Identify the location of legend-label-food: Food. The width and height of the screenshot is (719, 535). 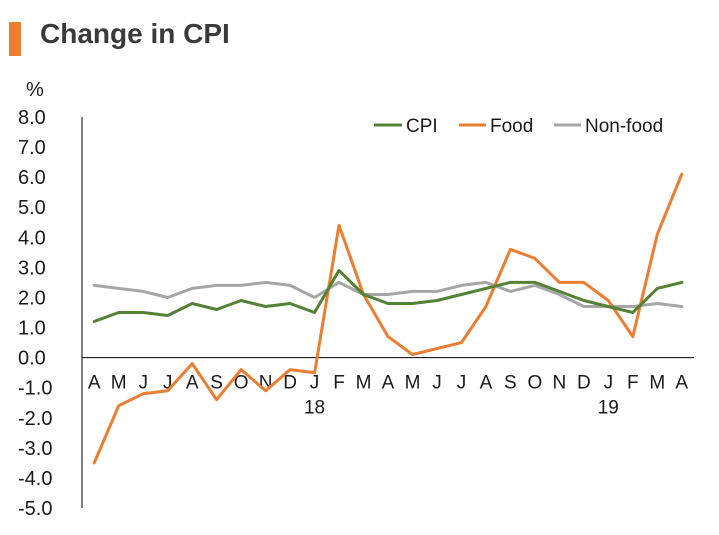
(511, 126).